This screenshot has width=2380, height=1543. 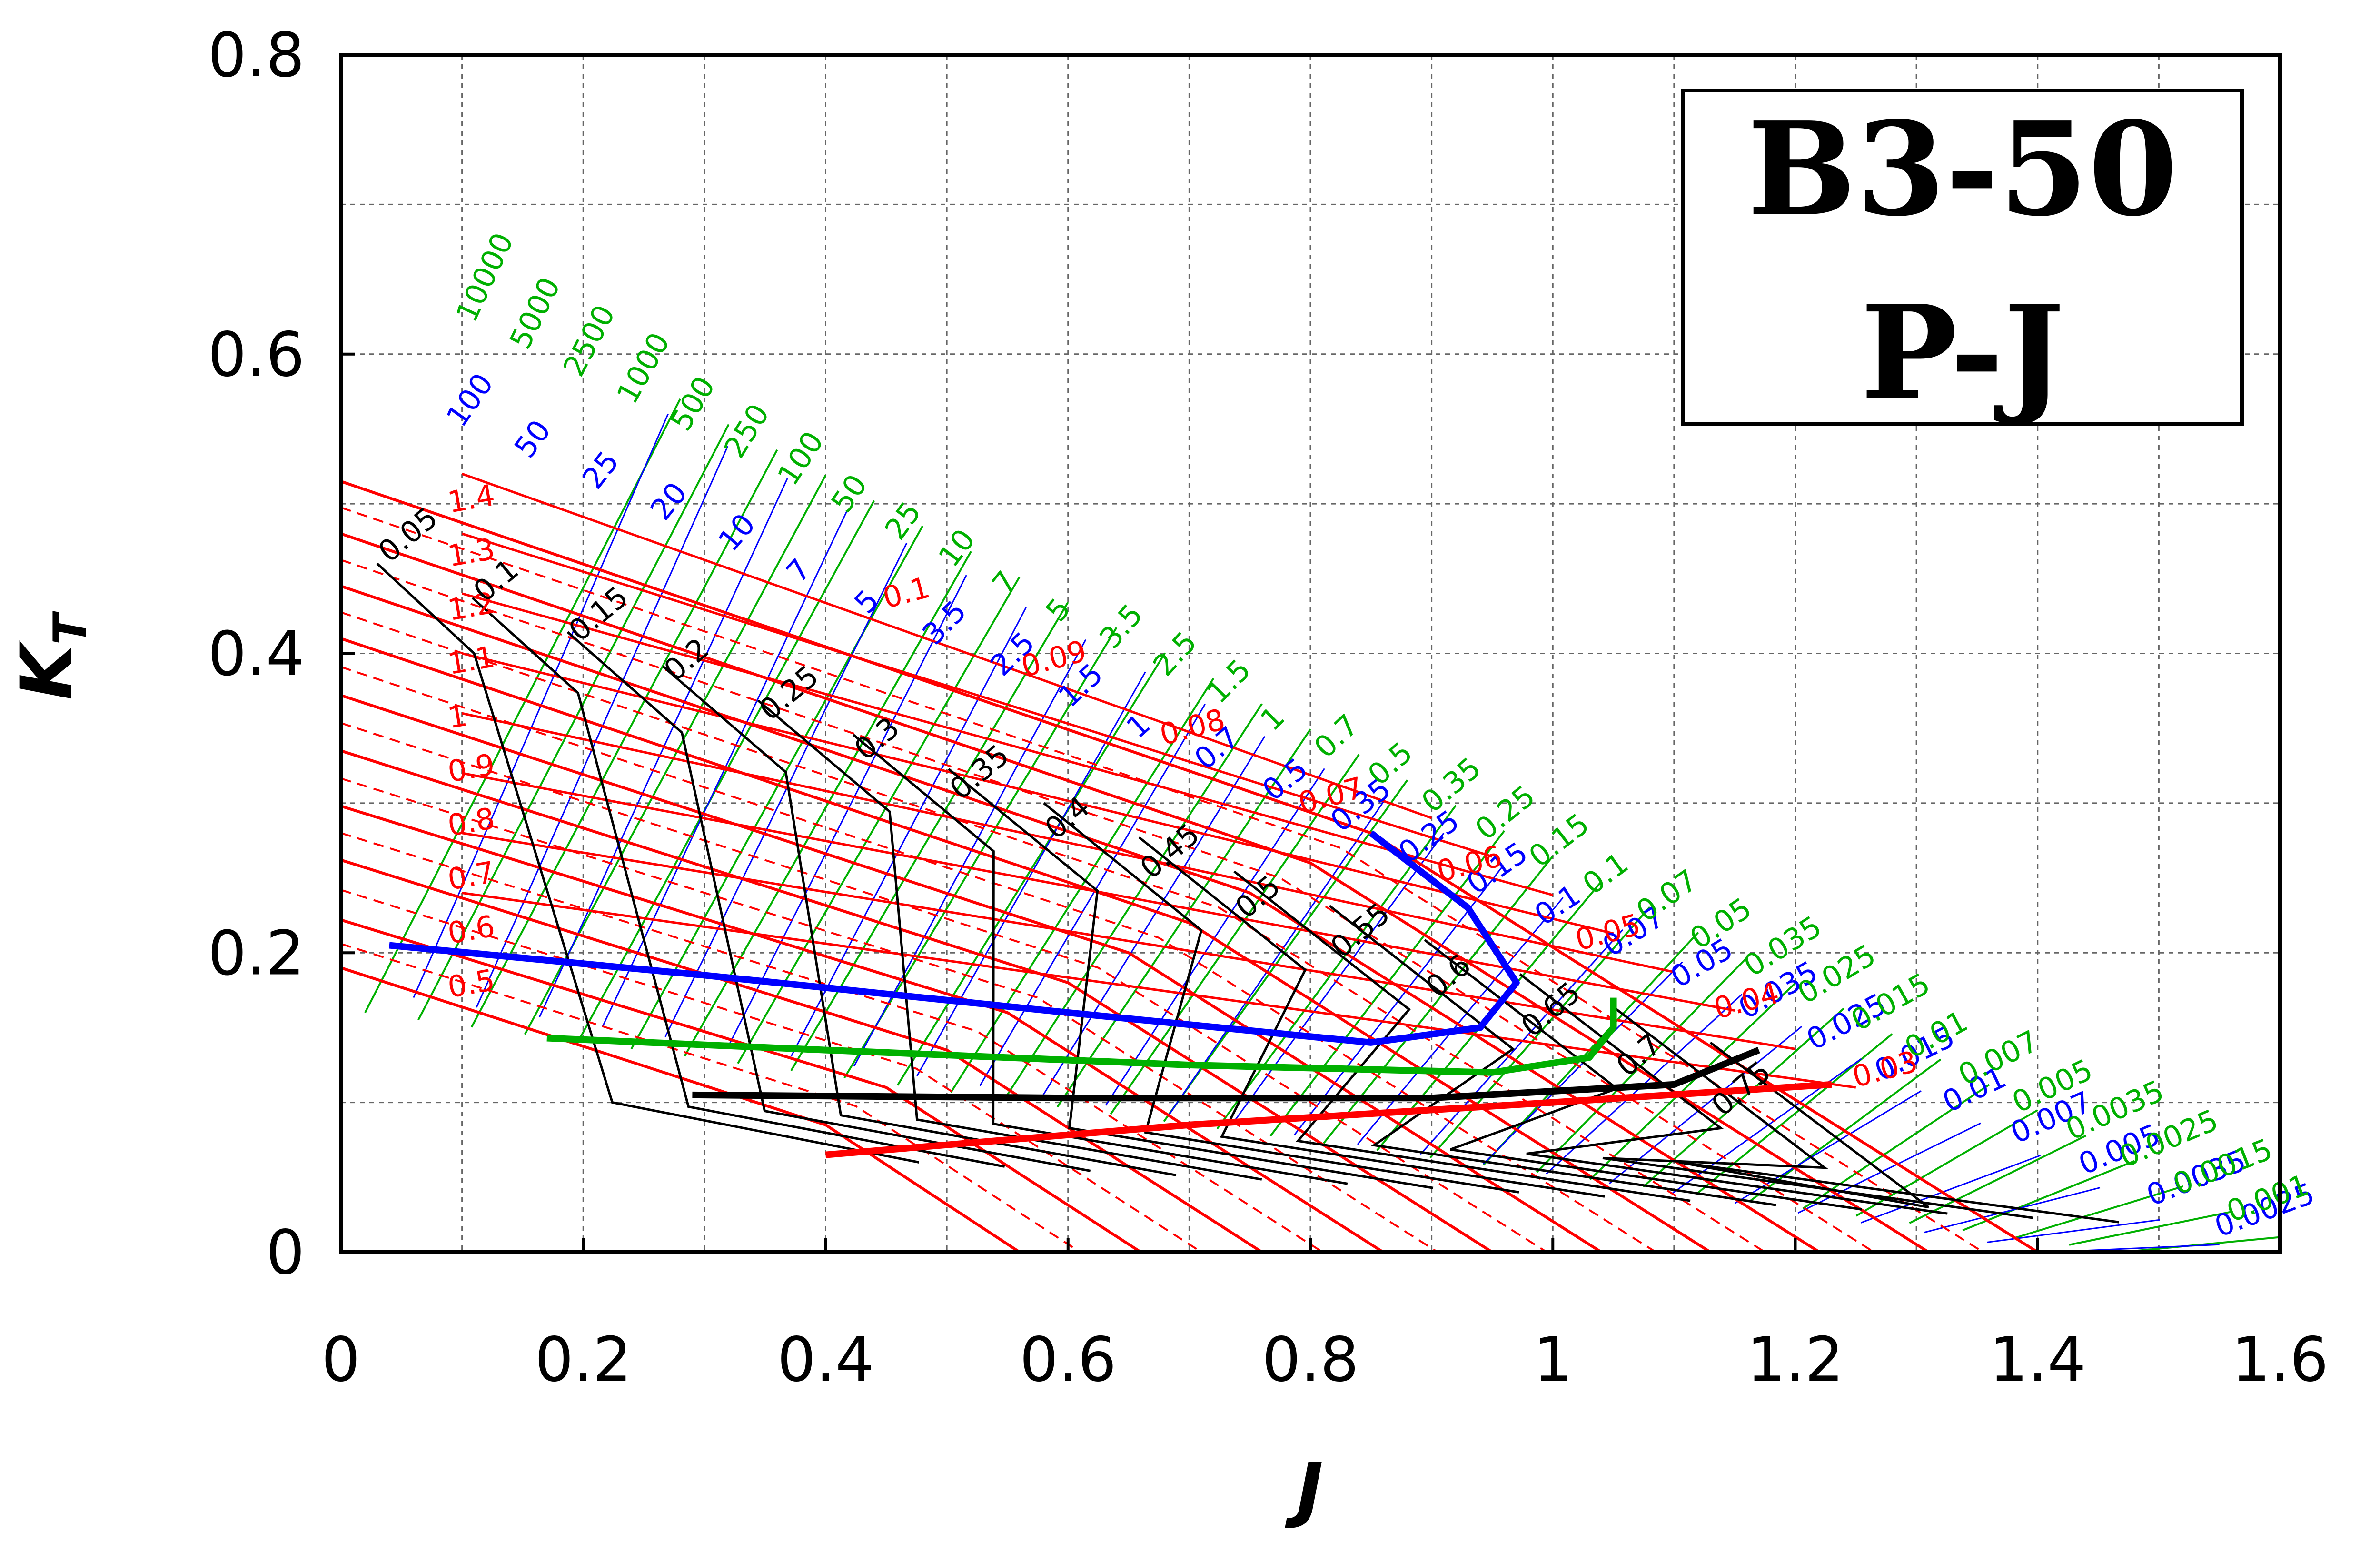 What do you see at coordinates (256, 654) in the screenshot?
I see `y-tick-label: 0.4` at bounding box center [256, 654].